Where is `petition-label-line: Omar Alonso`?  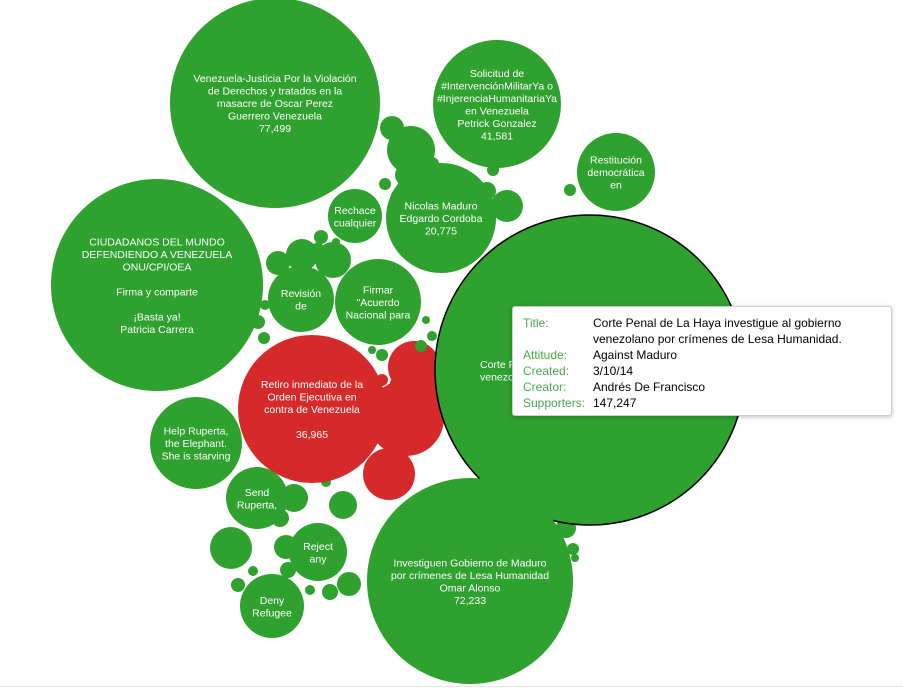 petition-label-line: Omar Alonso is located at coordinates (470, 588).